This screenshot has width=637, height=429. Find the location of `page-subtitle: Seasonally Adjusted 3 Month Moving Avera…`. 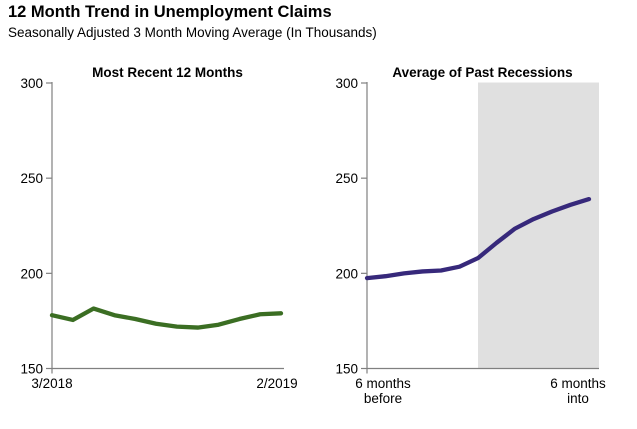

page-subtitle: Seasonally Adjusted 3 Month Moving Avera… is located at coordinates (192, 32).